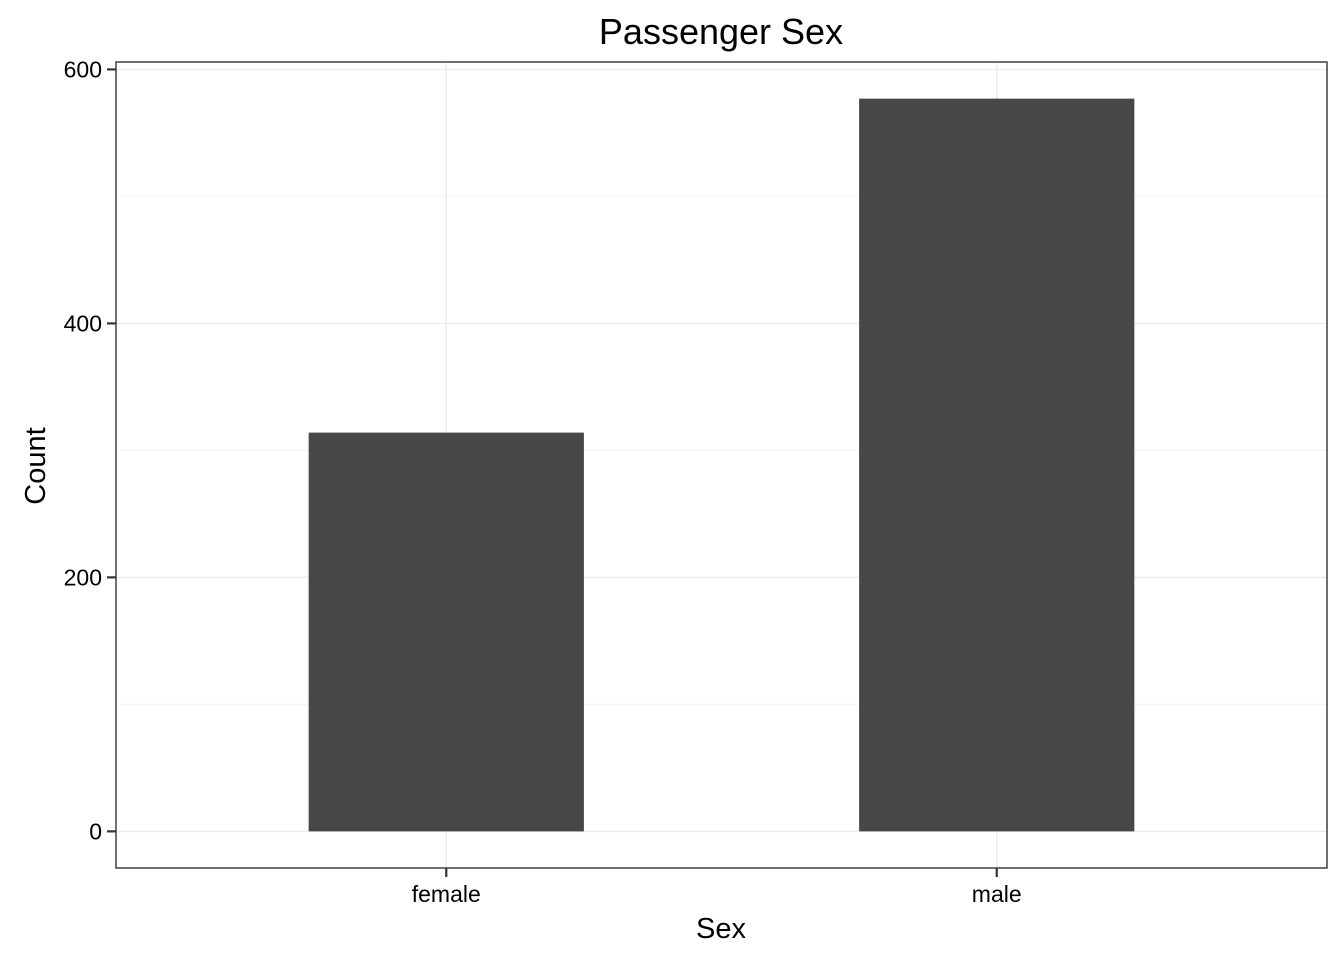 This screenshot has width=1344, height=960. I want to click on x-tick-label-female: female, so click(446, 894).